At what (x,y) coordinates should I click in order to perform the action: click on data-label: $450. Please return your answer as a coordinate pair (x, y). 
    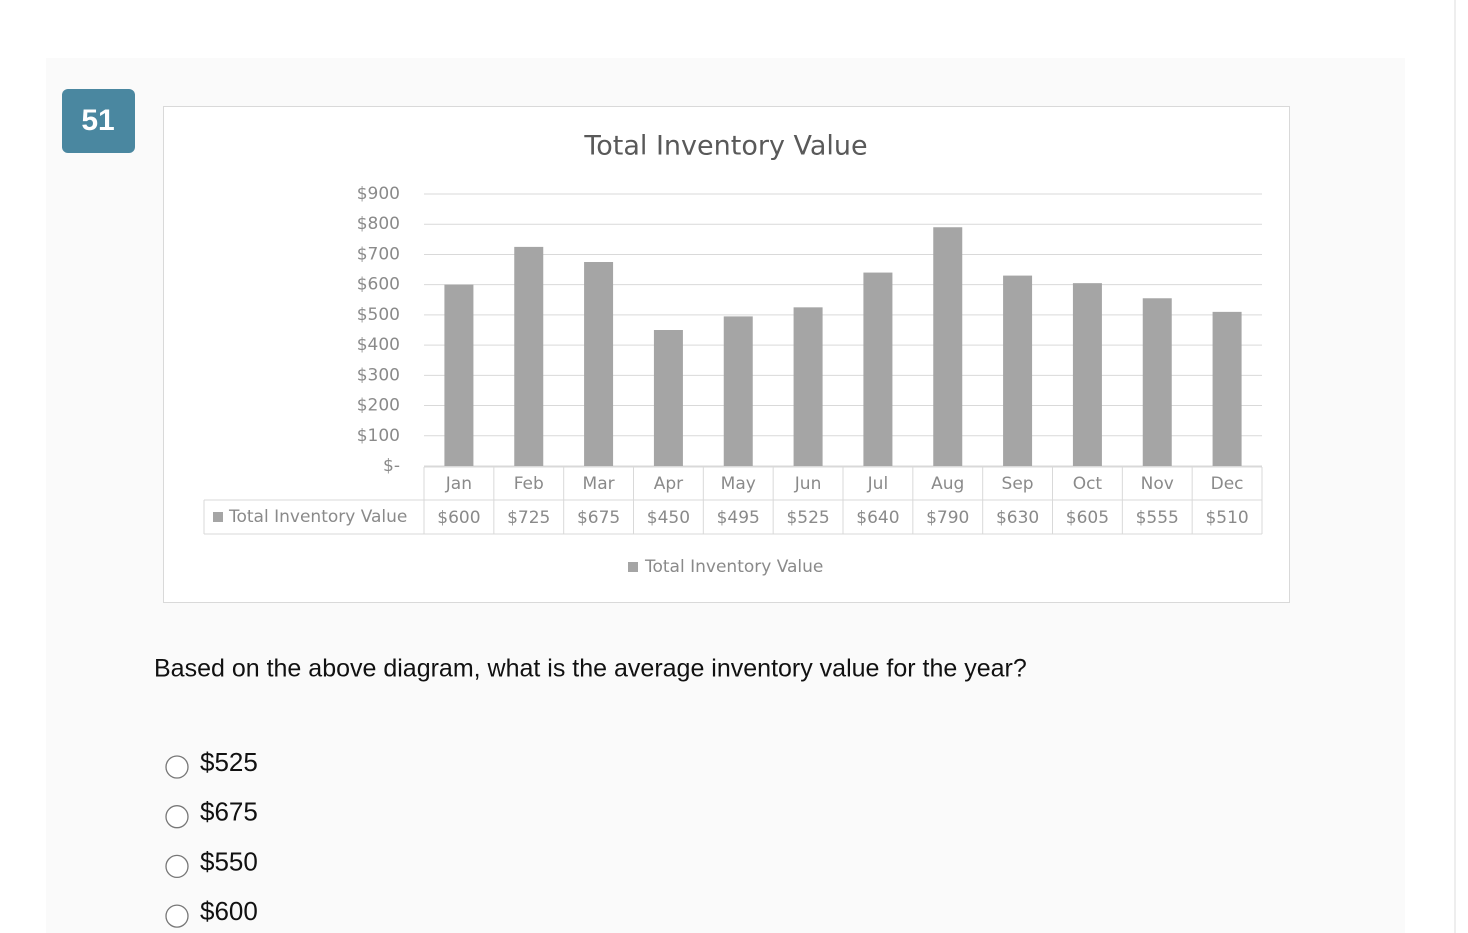
    Looking at the image, I should click on (668, 518).